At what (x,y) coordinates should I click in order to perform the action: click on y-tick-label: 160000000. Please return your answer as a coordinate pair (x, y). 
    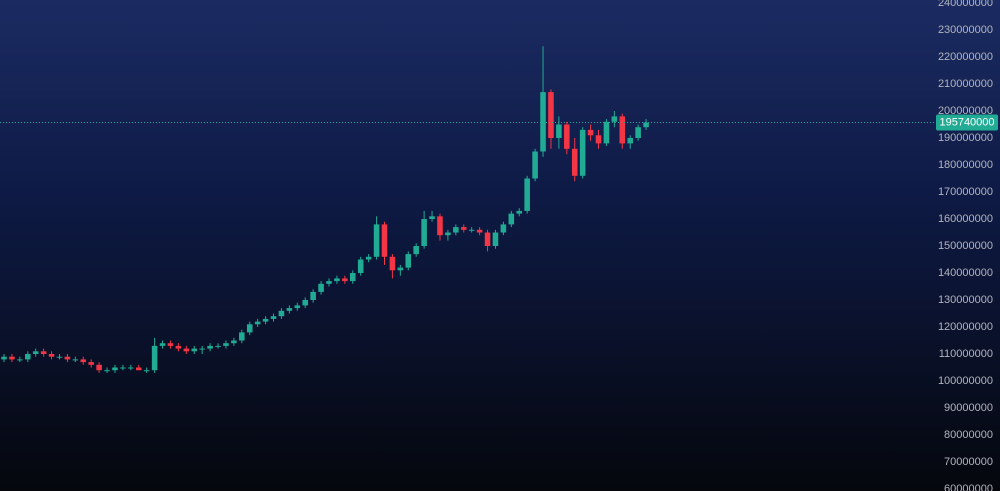
    Looking at the image, I should click on (965, 219).